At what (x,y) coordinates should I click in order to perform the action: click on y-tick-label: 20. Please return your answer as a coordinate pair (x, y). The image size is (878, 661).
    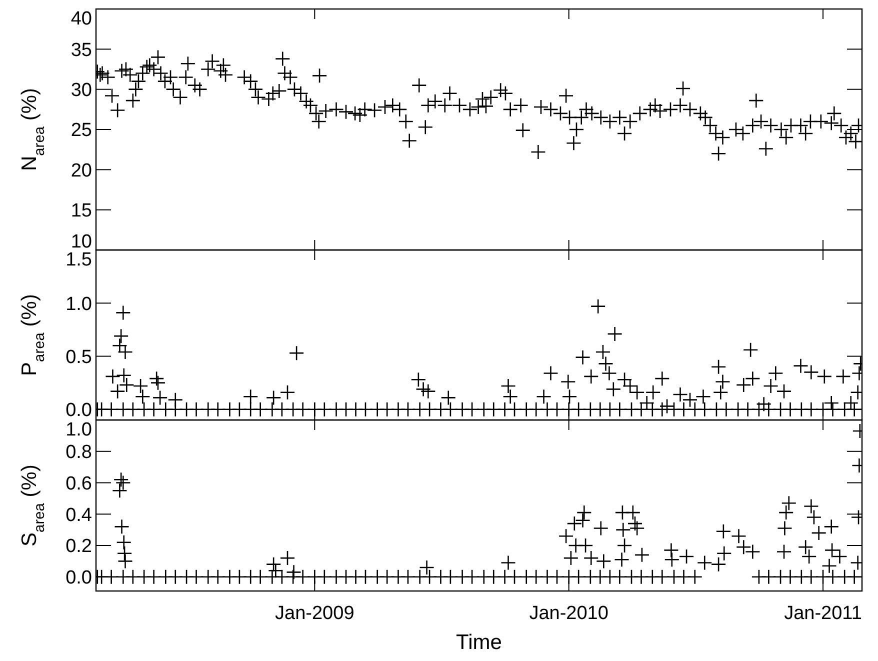
    Looking at the image, I should click on (81, 171).